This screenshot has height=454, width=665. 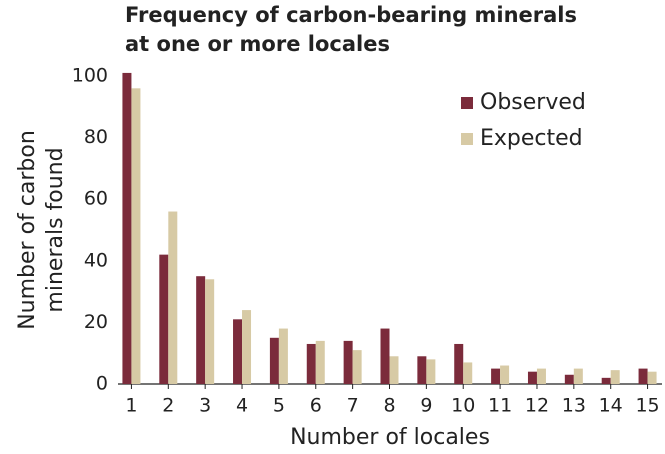 I want to click on x-tick-label: 11, so click(x=500, y=406).